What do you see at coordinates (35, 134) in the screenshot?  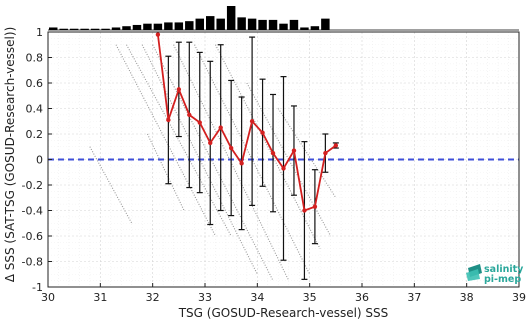 I see `y-tick-label: 0.2` at bounding box center [35, 134].